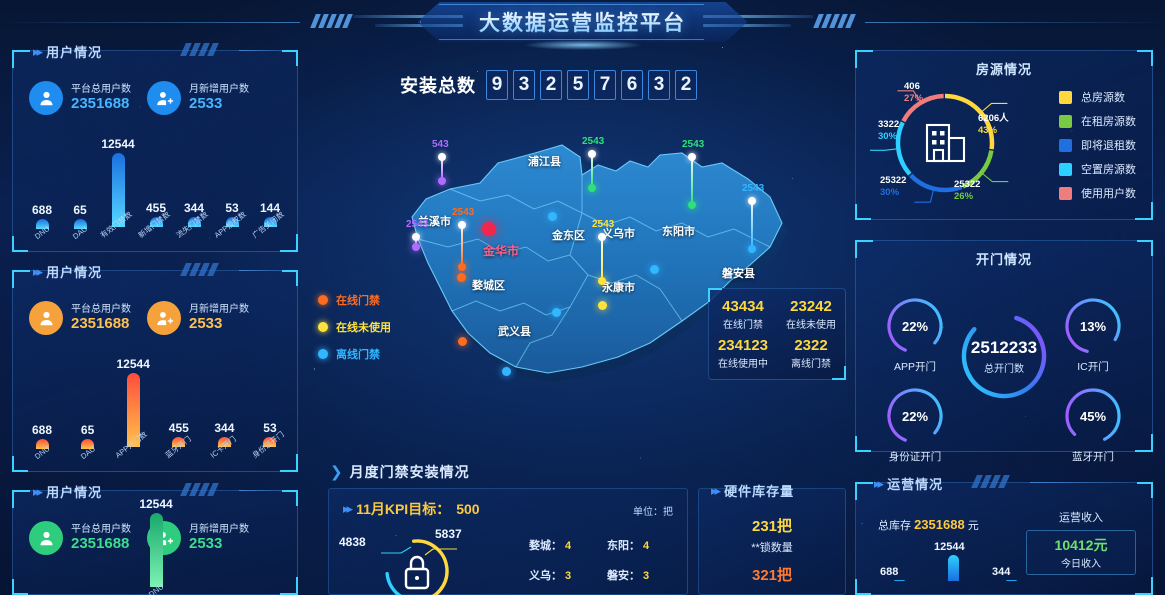 The image size is (1165, 595). I want to click on bar-group: 455 蓝牙开门, so click(178, 442).